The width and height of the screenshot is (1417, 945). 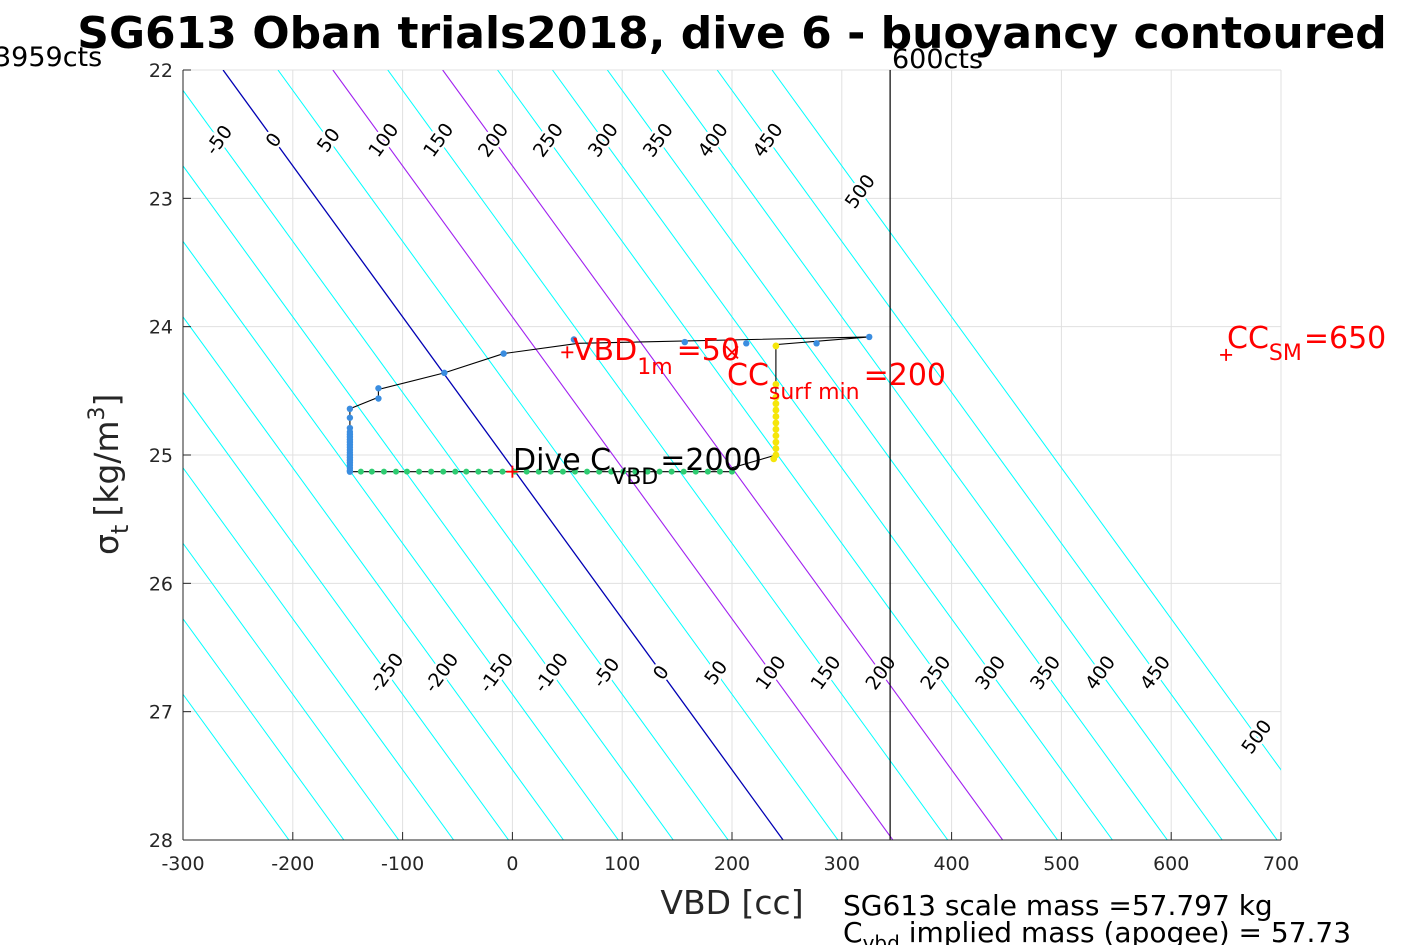 I want to click on y-tick-label: 27, so click(x=161, y=713).